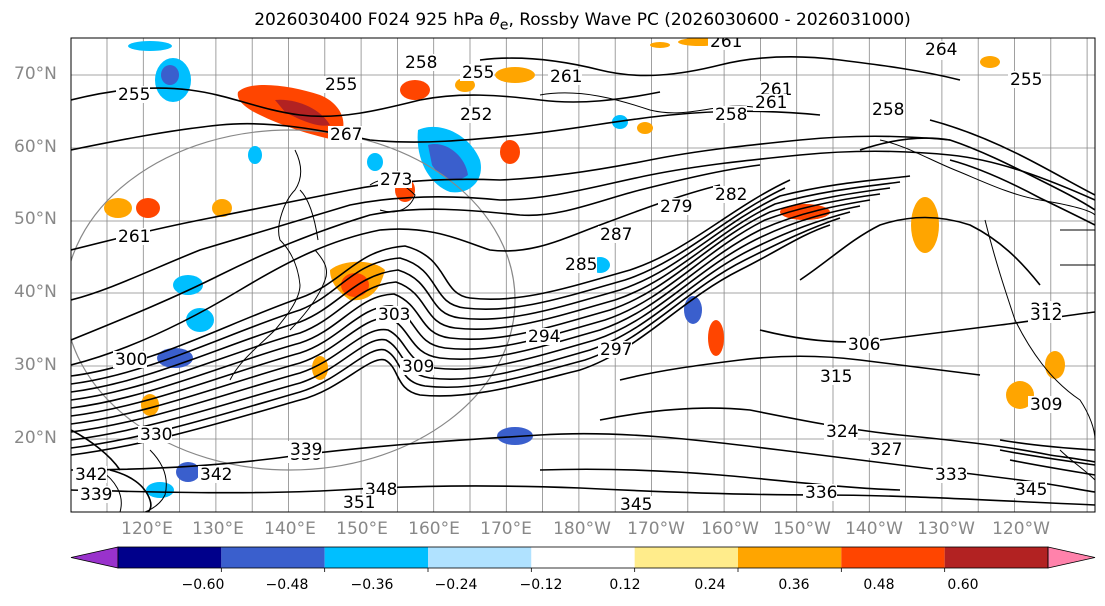 The height and width of the screenshot is (606, 1105). I want to click on mexico-coast, so click(1077, 465).